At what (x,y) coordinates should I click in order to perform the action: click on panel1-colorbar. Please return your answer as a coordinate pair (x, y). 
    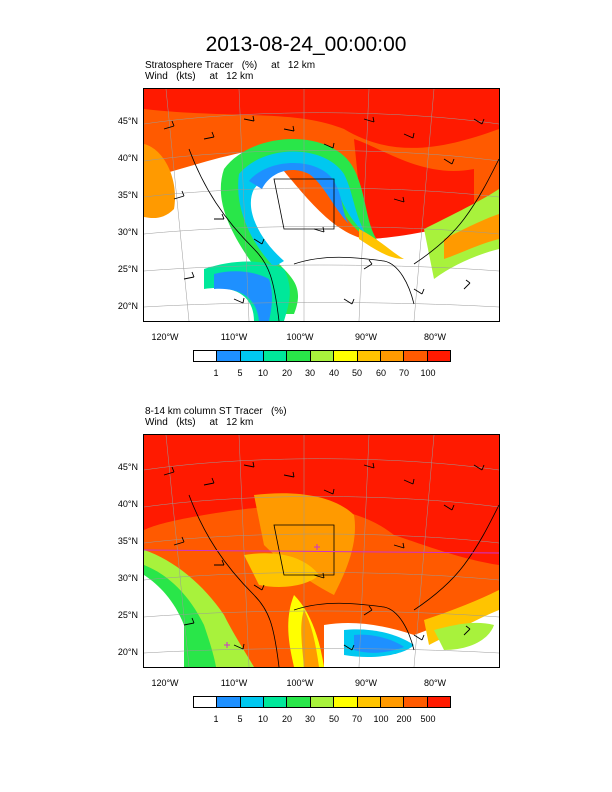
    Looking at the image, I should click on (322, 356).